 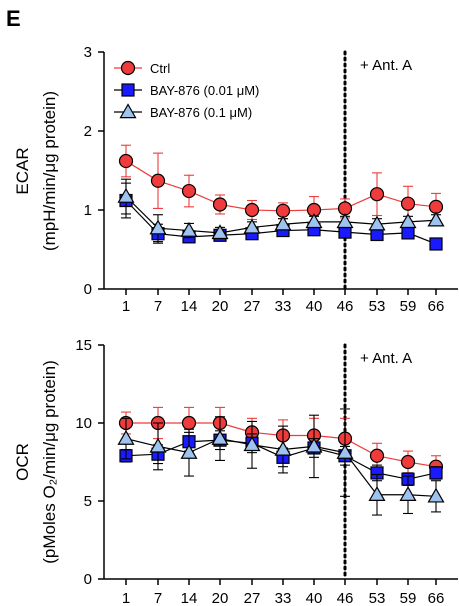 What do you see at coordinates (160, 68) in the screenshot?
I see `legend-label: Ctrl` at bounding box center [160, 68].